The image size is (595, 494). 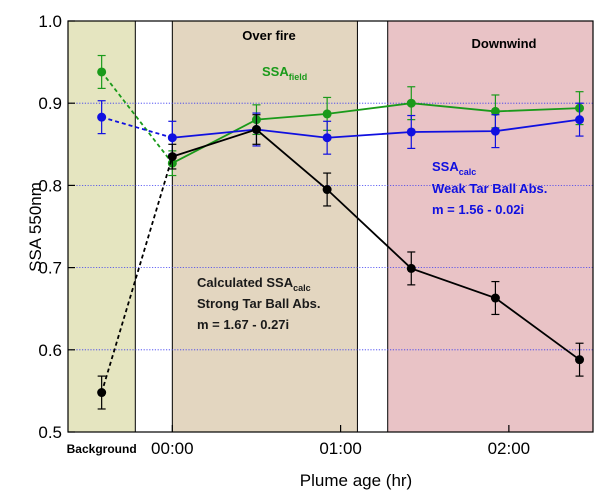 I want to click on svg-text: SSAcalc, so click(x=454, y=168).